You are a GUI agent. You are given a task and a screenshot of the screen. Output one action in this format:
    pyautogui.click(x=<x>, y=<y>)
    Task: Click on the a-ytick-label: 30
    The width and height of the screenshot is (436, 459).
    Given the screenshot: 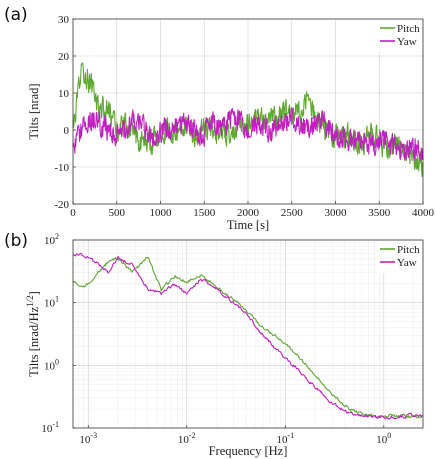 What is the action you would take?
    pyautogui.click(x=64, y=20)
    